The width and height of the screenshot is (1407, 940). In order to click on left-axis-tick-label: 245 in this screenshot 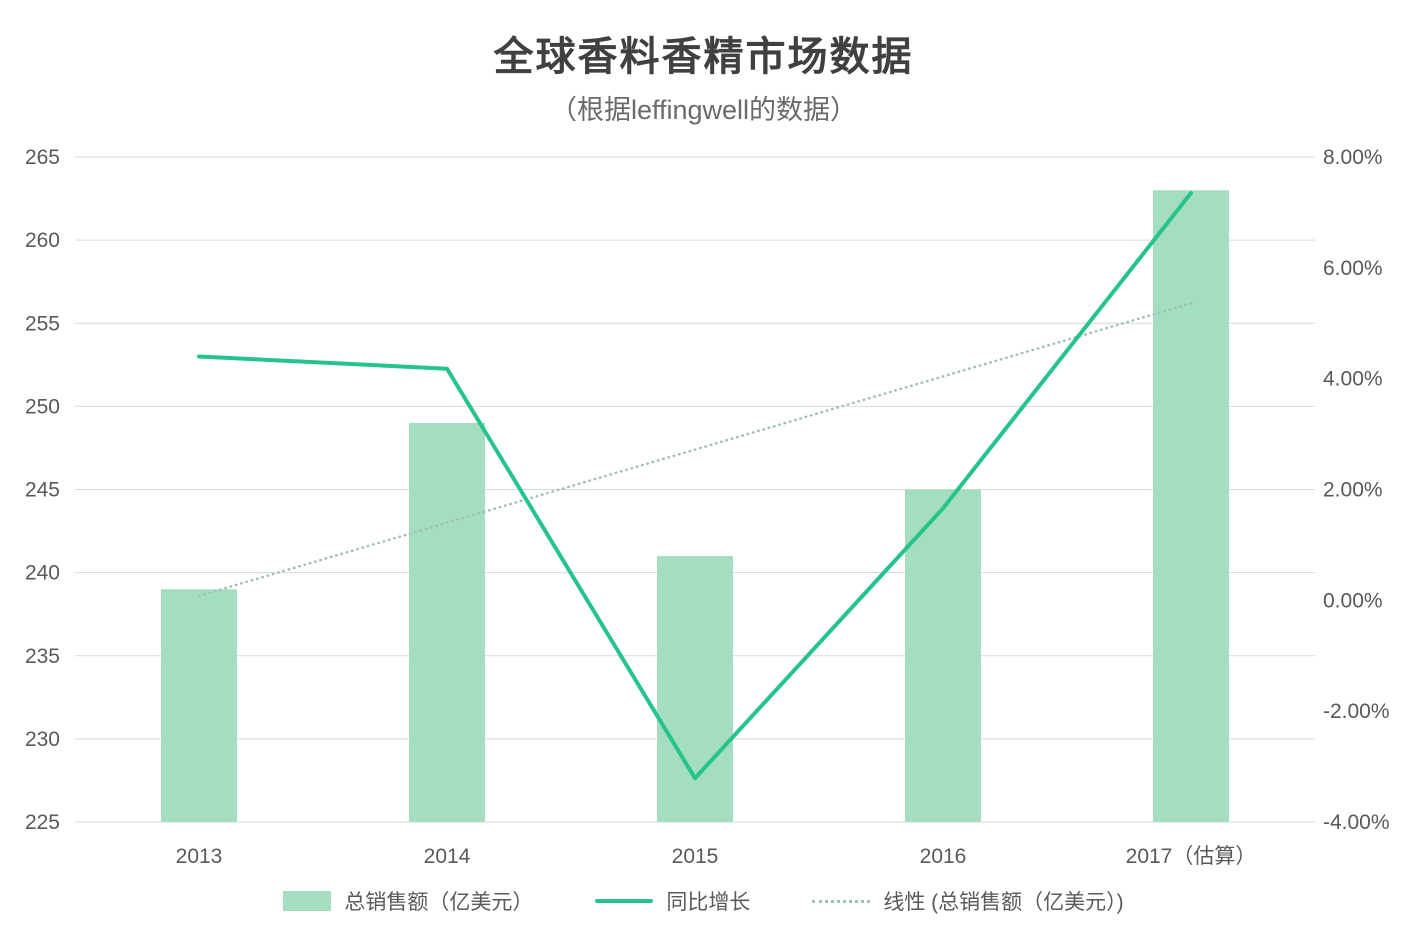, I will do `click(42, 490)`.